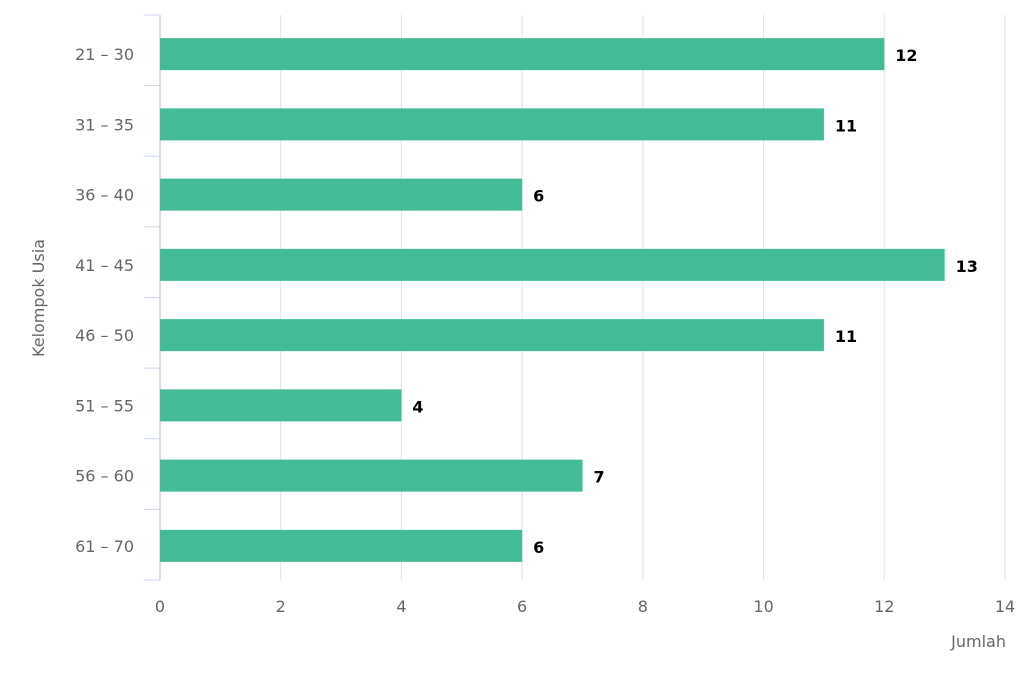 The image size is (1024, 687). What do you see at coordinates (104, 54) in the screenshot?
I see `y-tick-label: 21 – 30` at bounding box center [104, 54].